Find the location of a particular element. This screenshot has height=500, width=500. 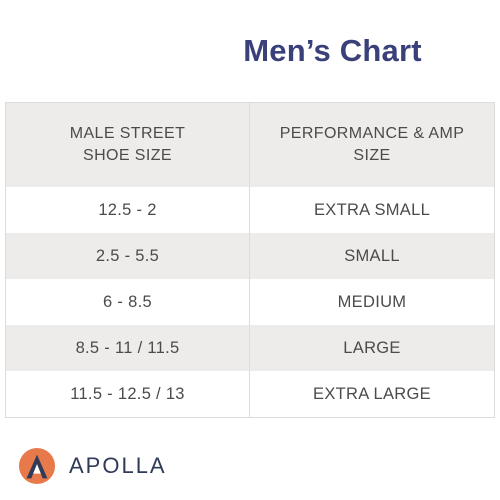

street-size-cell: 8.5 - 11 / 11.5 is located at coordinates (127, 348).